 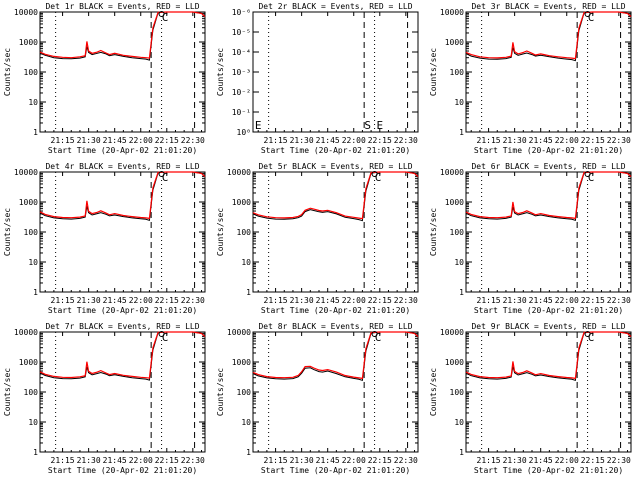 I want to click on panel-title: Det 4r BLACK = Events, RED = LLD, so click(x=122, y=166).